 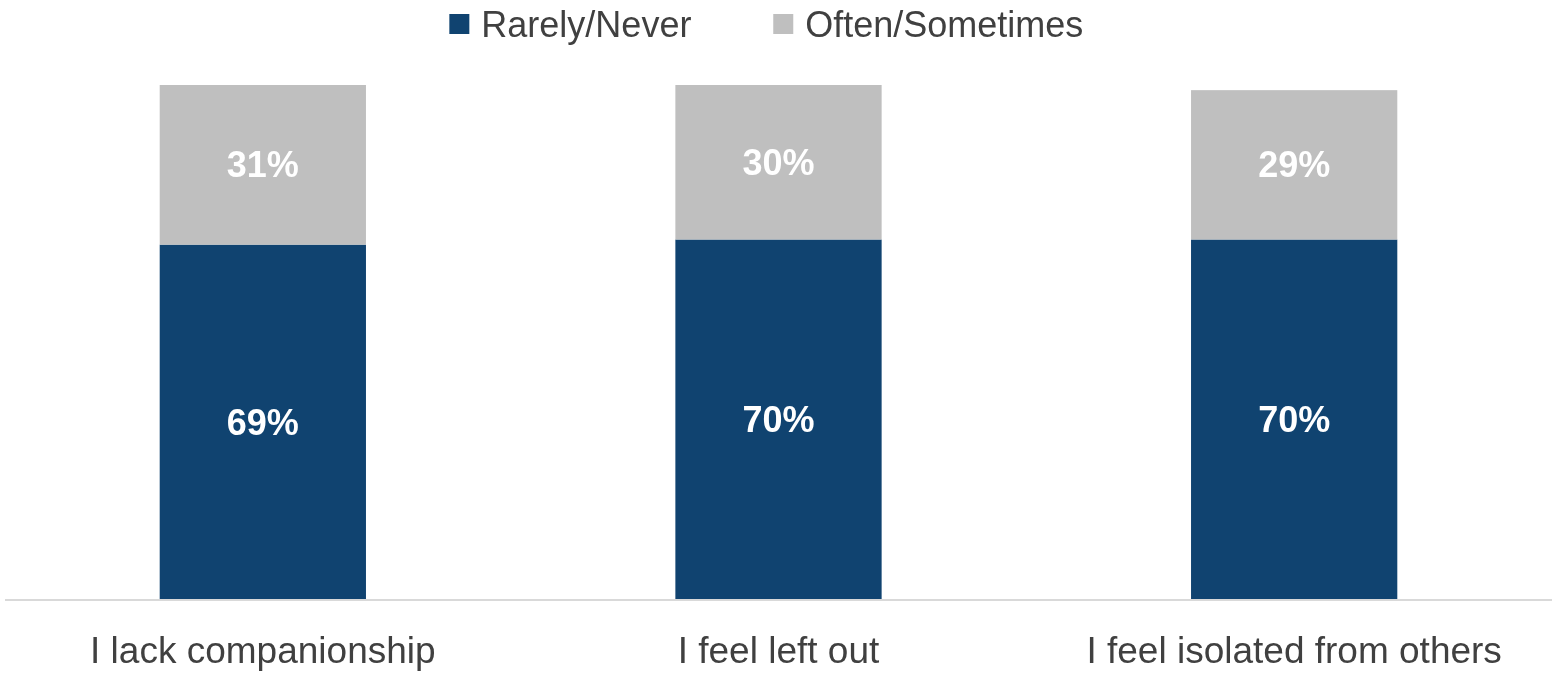 I want to click on data-label: 69%, so click(x=262, y=422).